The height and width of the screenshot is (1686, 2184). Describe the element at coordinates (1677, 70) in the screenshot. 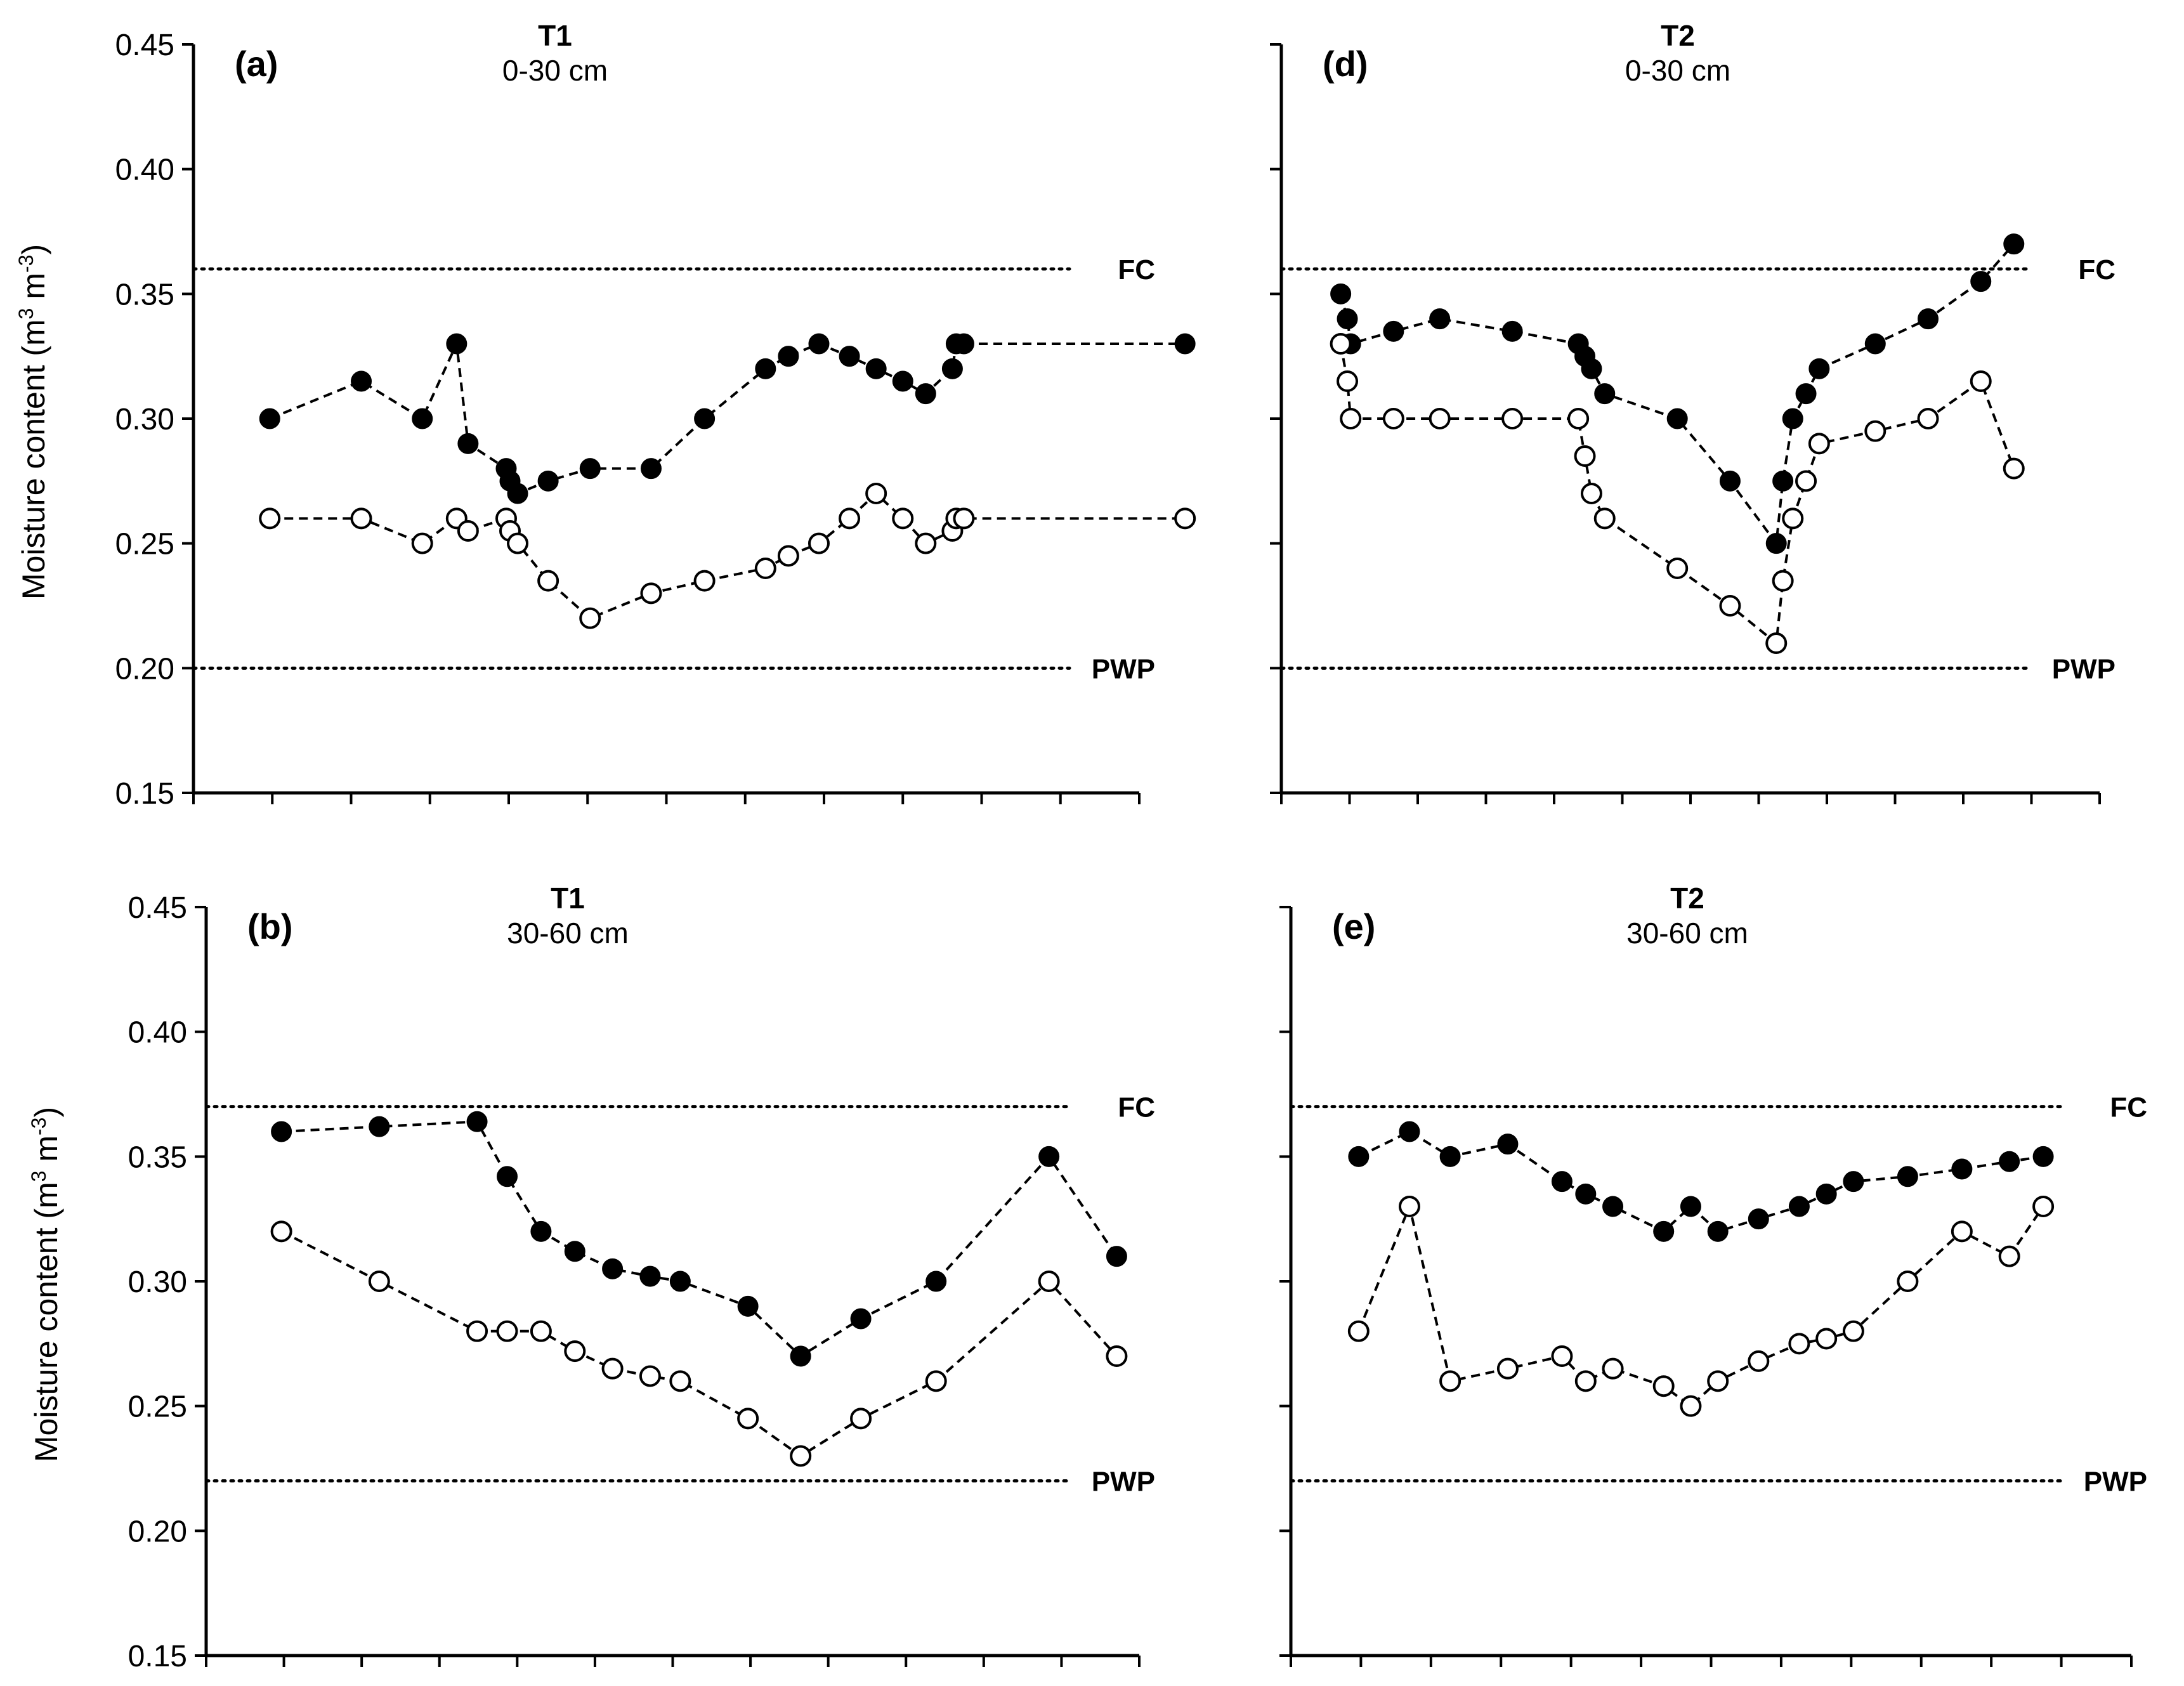

I see `panel-subtitle: 0-30 cm` at that location.